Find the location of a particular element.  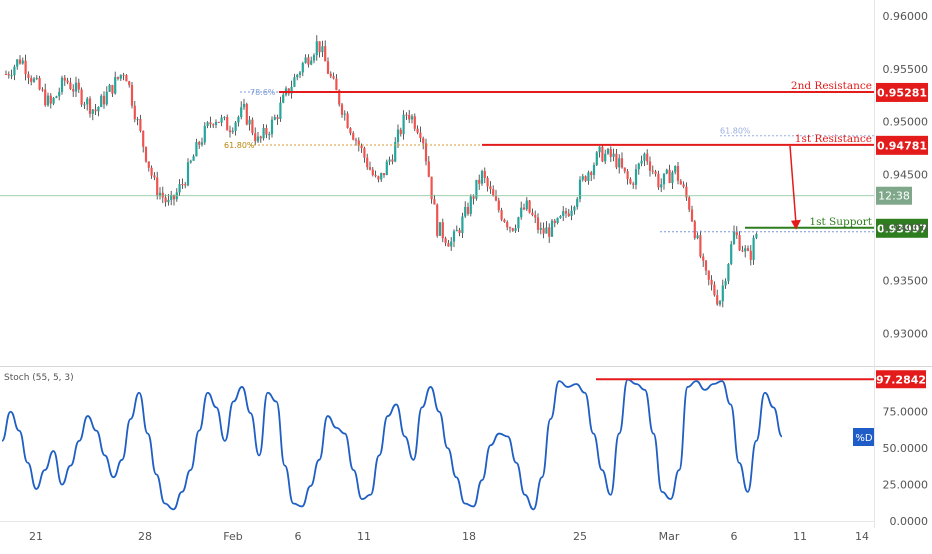

stoch-resistance-text: 97.2842 is located at coordinates (901, 380).